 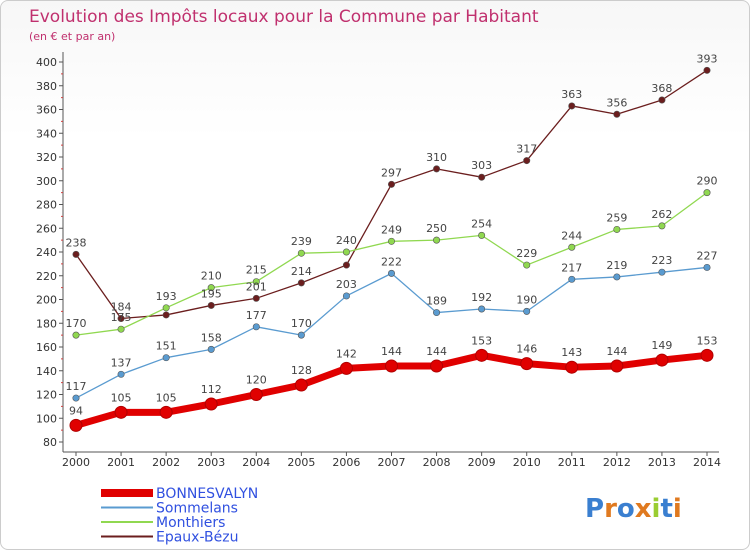 What do you see at coordinates (121, 462) in the screenshot?
I see `x-tick-label: 2001` at bounding box center [121, 462].